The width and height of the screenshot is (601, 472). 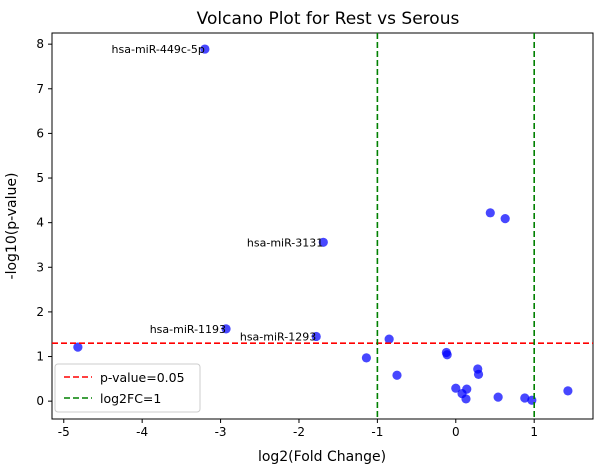 I want to click on x-tick-label: -3, so click(x=221, y=432).